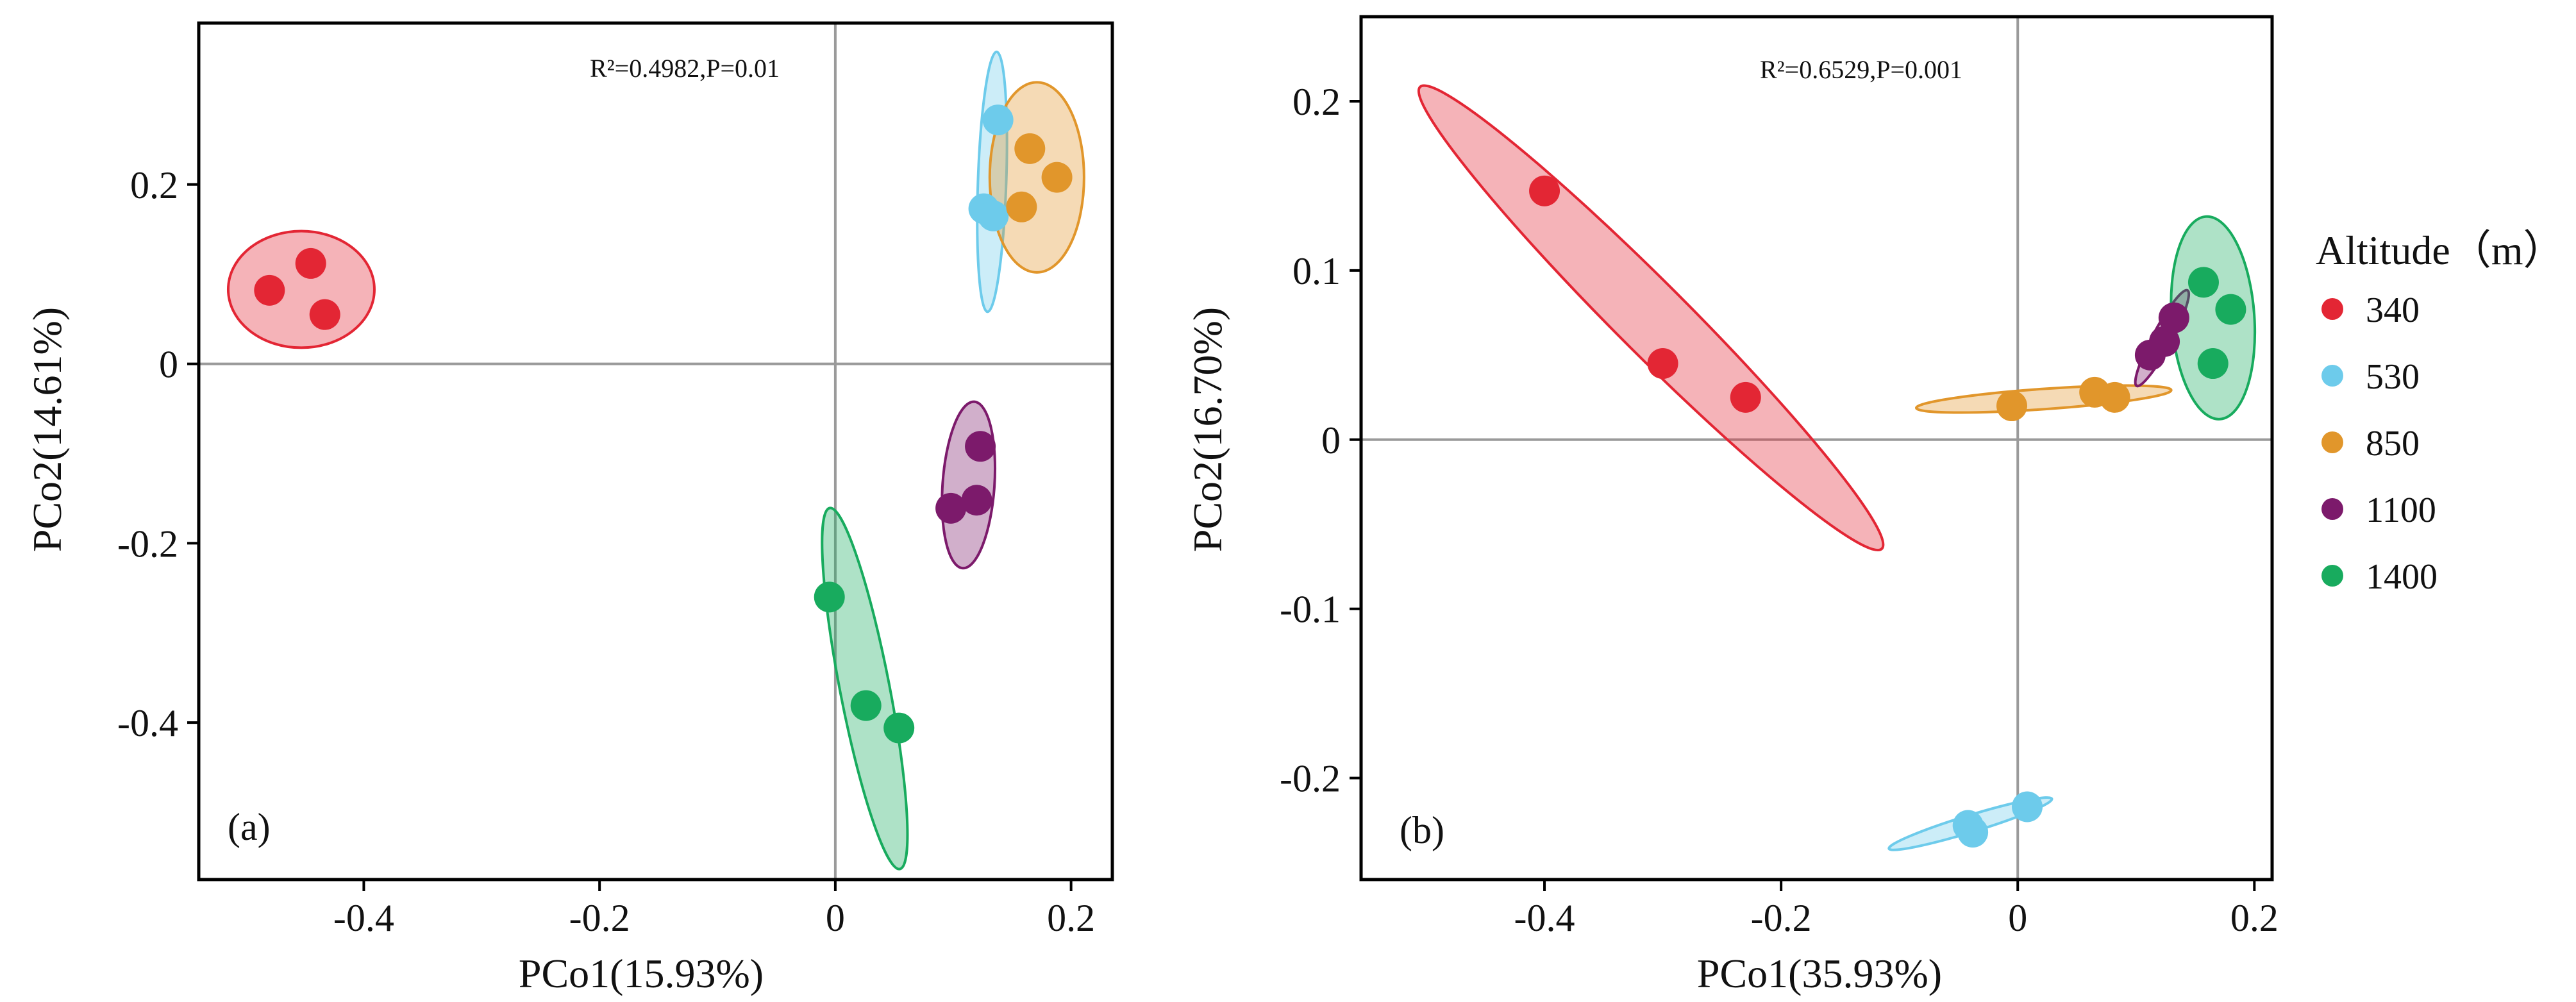 This screenshot has width=2576, height=1002. Describe the element at coordinates (147, 723) in the screenshot. I see `panel-a-y-tick-label: -0.4` at that location.